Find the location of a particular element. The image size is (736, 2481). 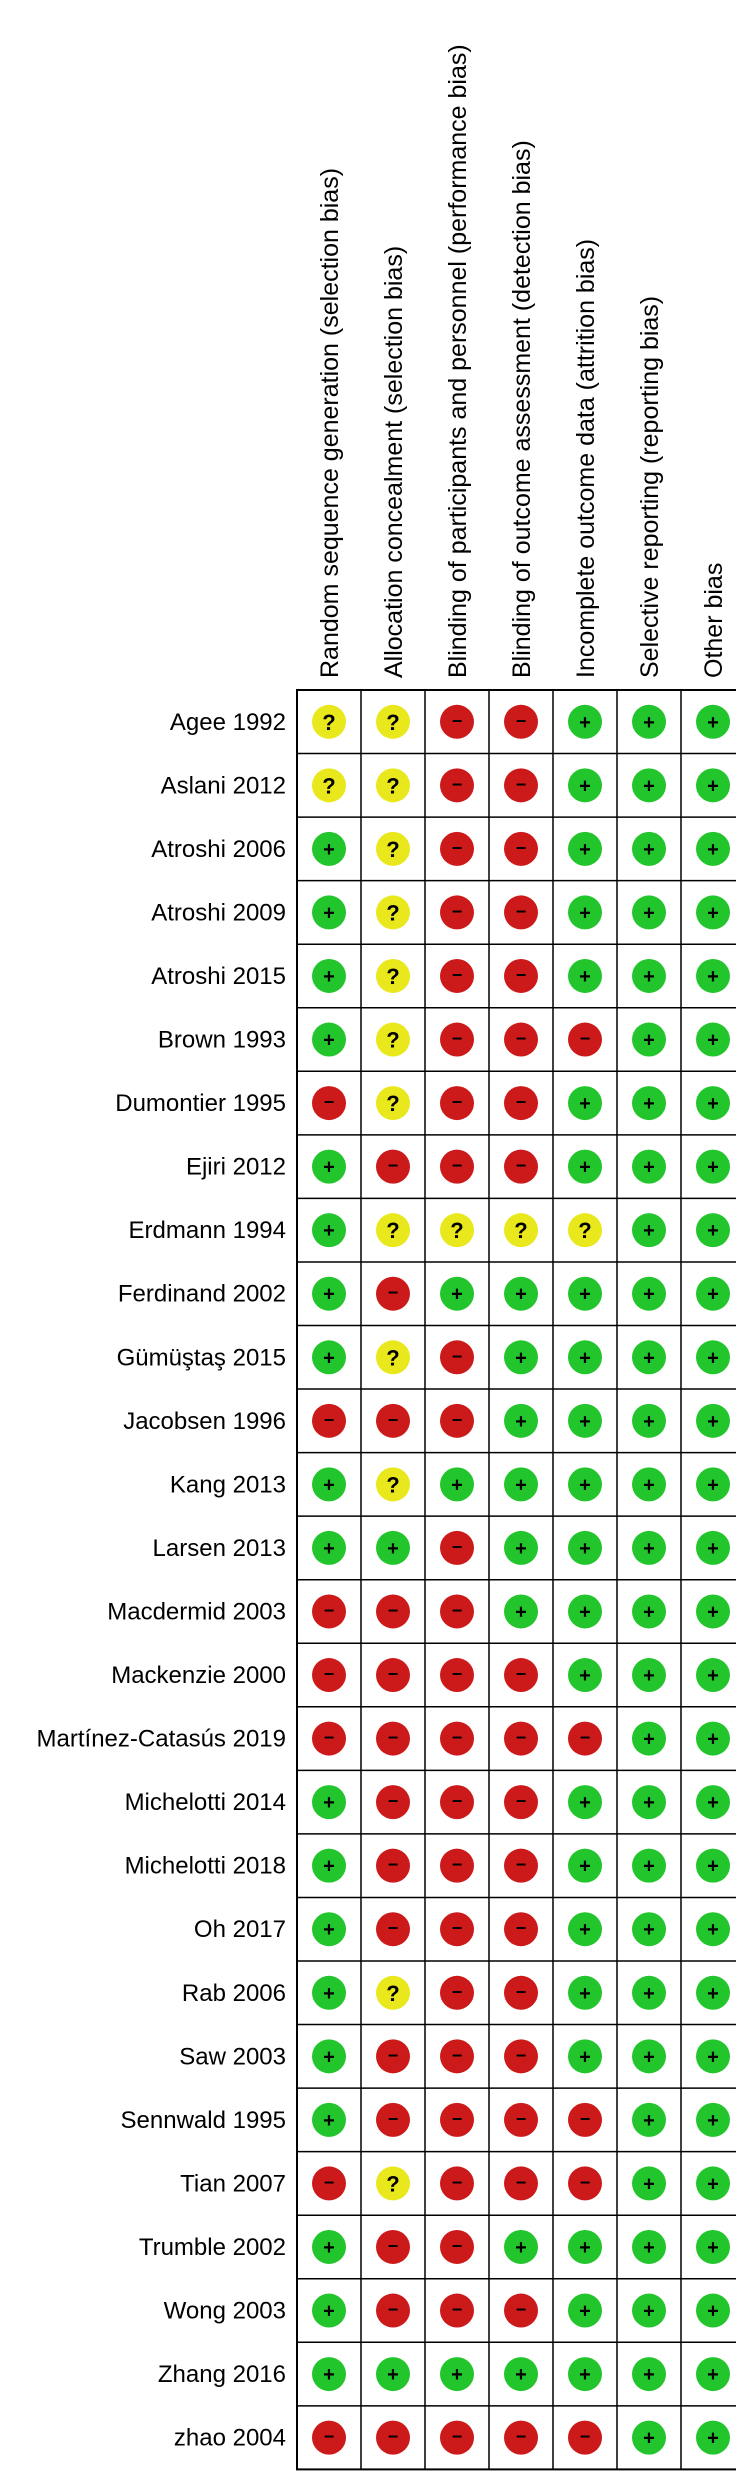

study-label-22: Sennwald 1995 is located at coordinates (203, 2120).